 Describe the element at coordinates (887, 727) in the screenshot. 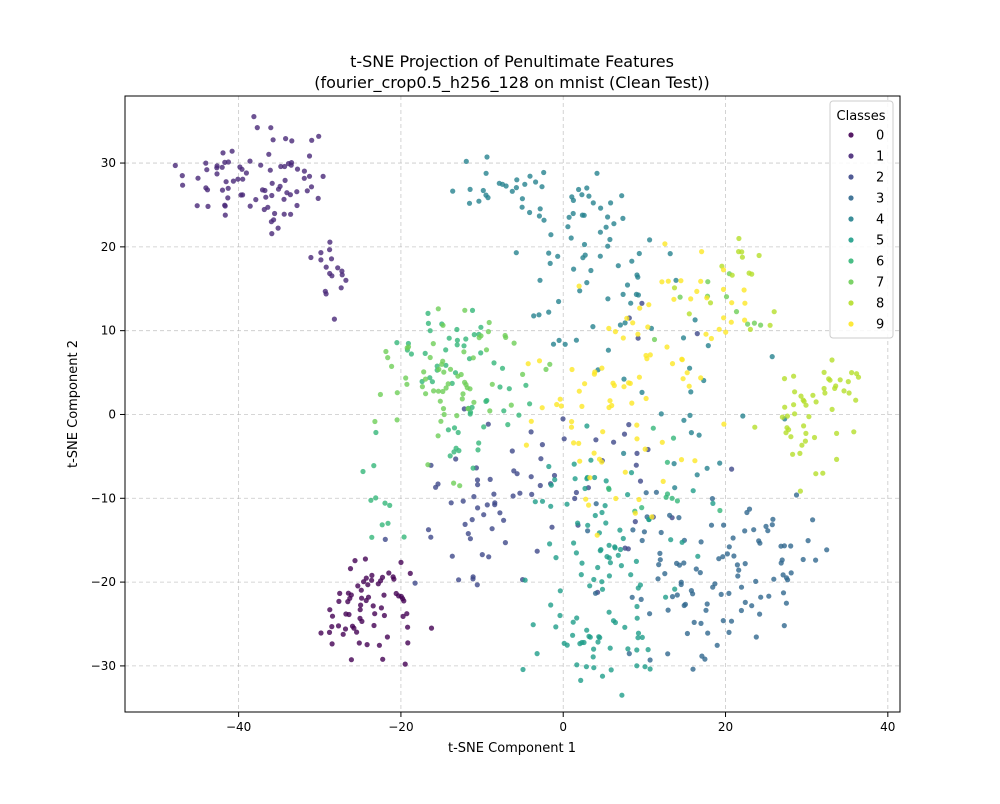

I see `x-tick-label: 40` at that location.